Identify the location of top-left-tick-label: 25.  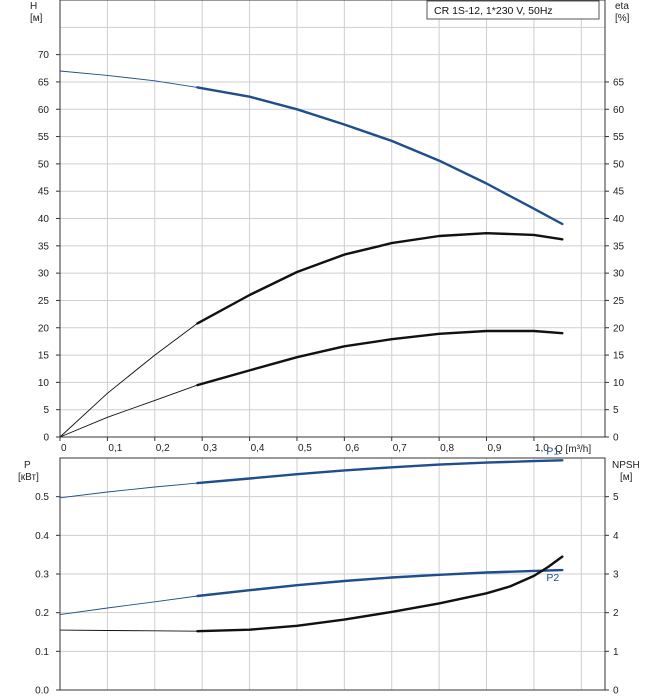
(44, 301).